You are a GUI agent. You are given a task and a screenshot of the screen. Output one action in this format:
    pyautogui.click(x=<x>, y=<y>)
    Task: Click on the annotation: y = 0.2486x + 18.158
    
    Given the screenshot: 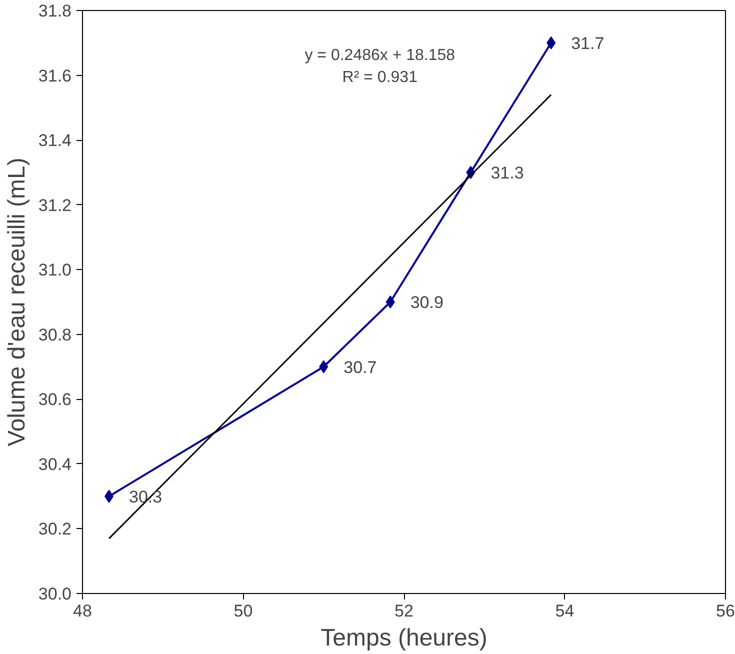 What is the action you would take?
    pyautogui.click(x=380, y=55)
    